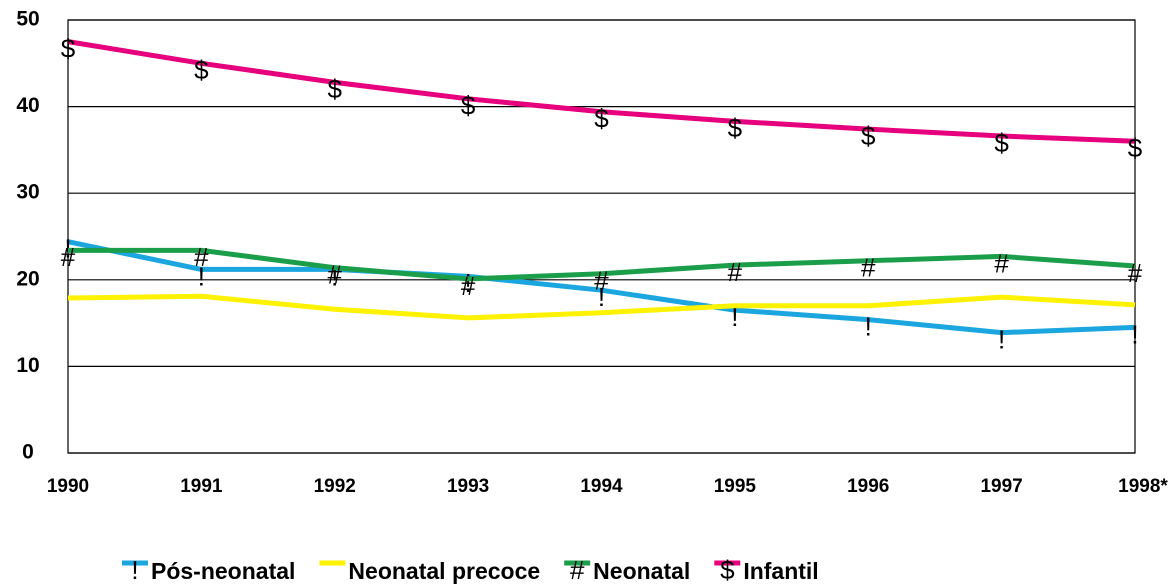 The width and height of the screenshot is (1174, 588). I want to click on x-tick-label: 1998*, so click(1143, 486).